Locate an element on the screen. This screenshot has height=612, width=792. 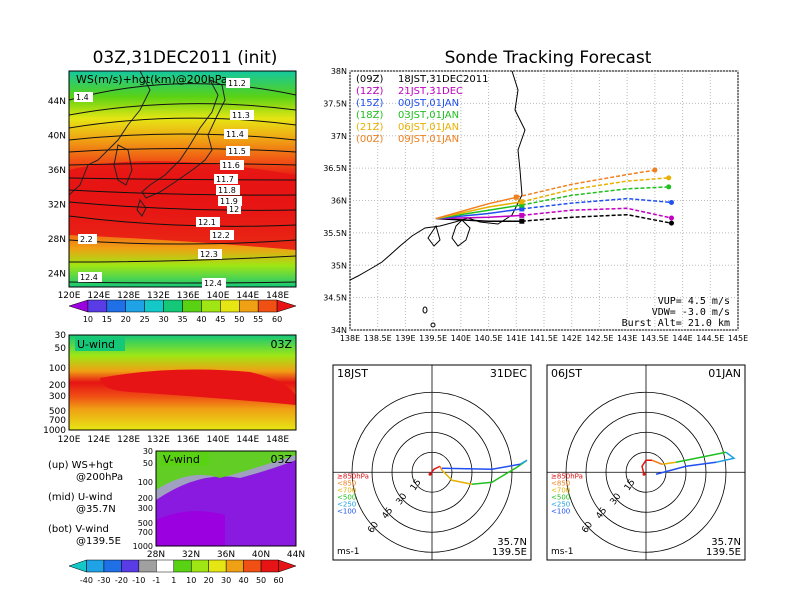
contour-label: 11.8 is located at coordinates (227, 190).